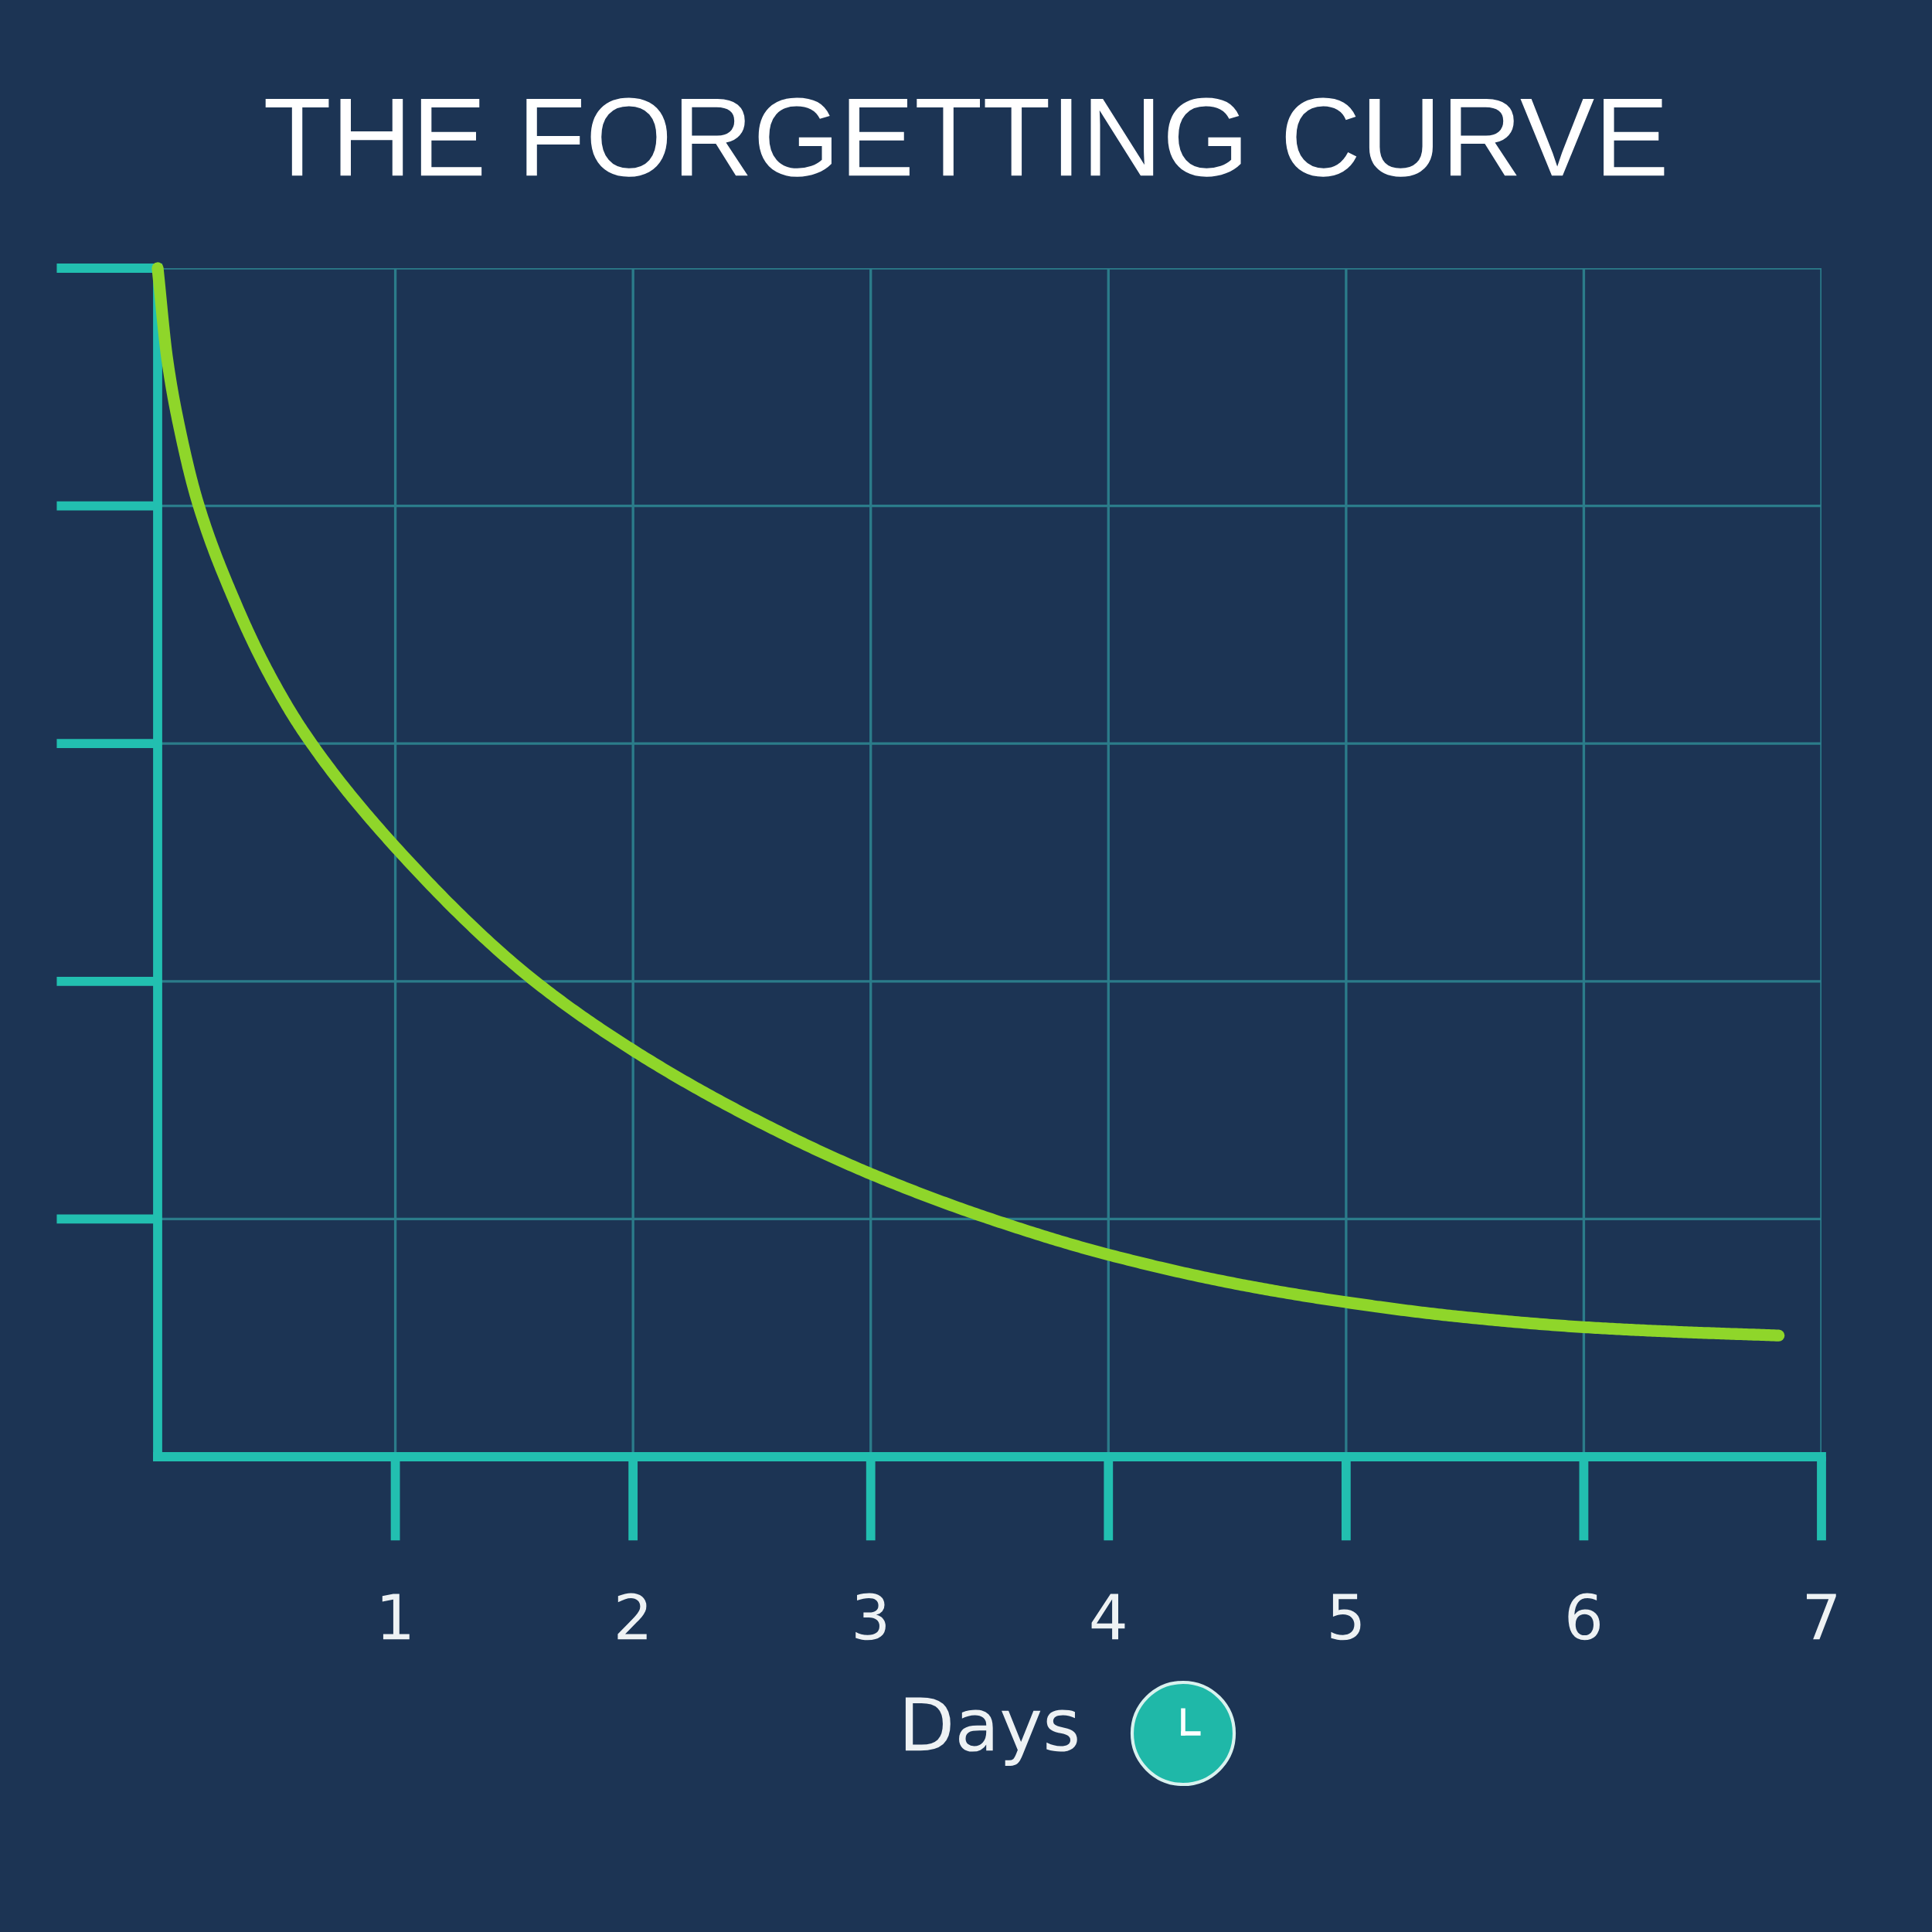 The image size is (1932, 1932). Describe the element at coordinates (991, 1731) in the screenshot. I see `x-axis-title: Days` at that location.